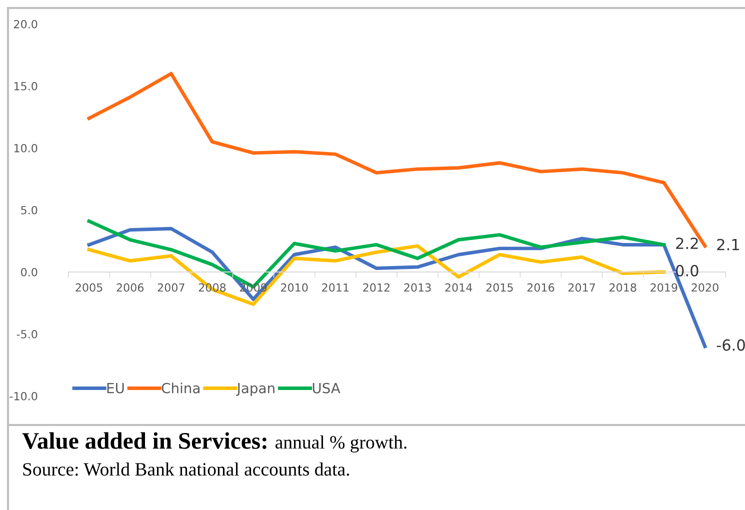  Describe the element at coordinates (130, 287) in the screenshot. I see `x-tick-label: 2006` at that location.